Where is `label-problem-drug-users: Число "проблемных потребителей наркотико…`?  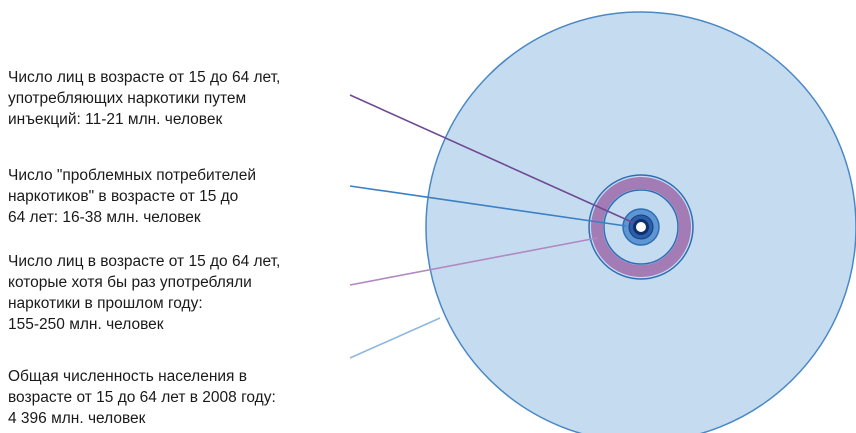
label-problem-drug-users: Число "проблемных потребителей наркотико… is located at coordinates (132, 196).